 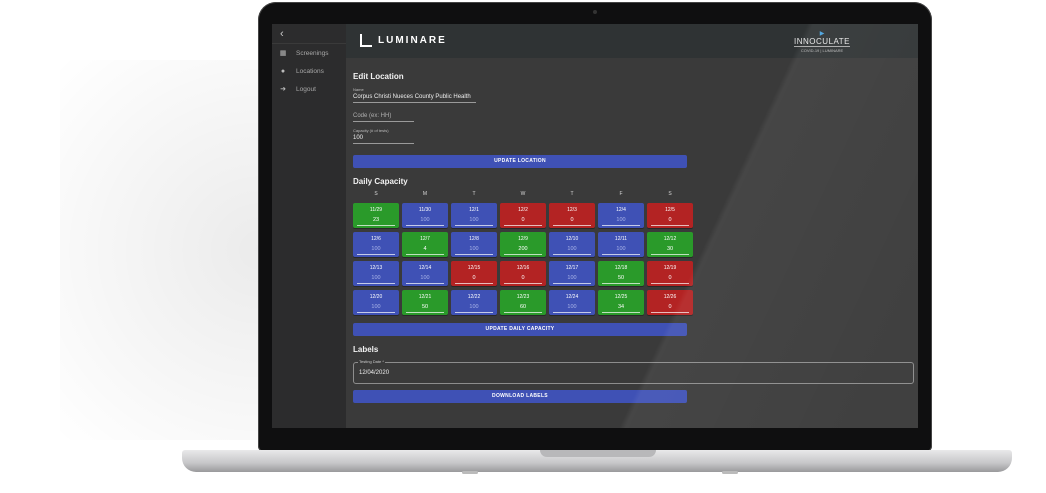 I want to click on capacity-day-cell: 12/21 50, so click(x=425, y=302).